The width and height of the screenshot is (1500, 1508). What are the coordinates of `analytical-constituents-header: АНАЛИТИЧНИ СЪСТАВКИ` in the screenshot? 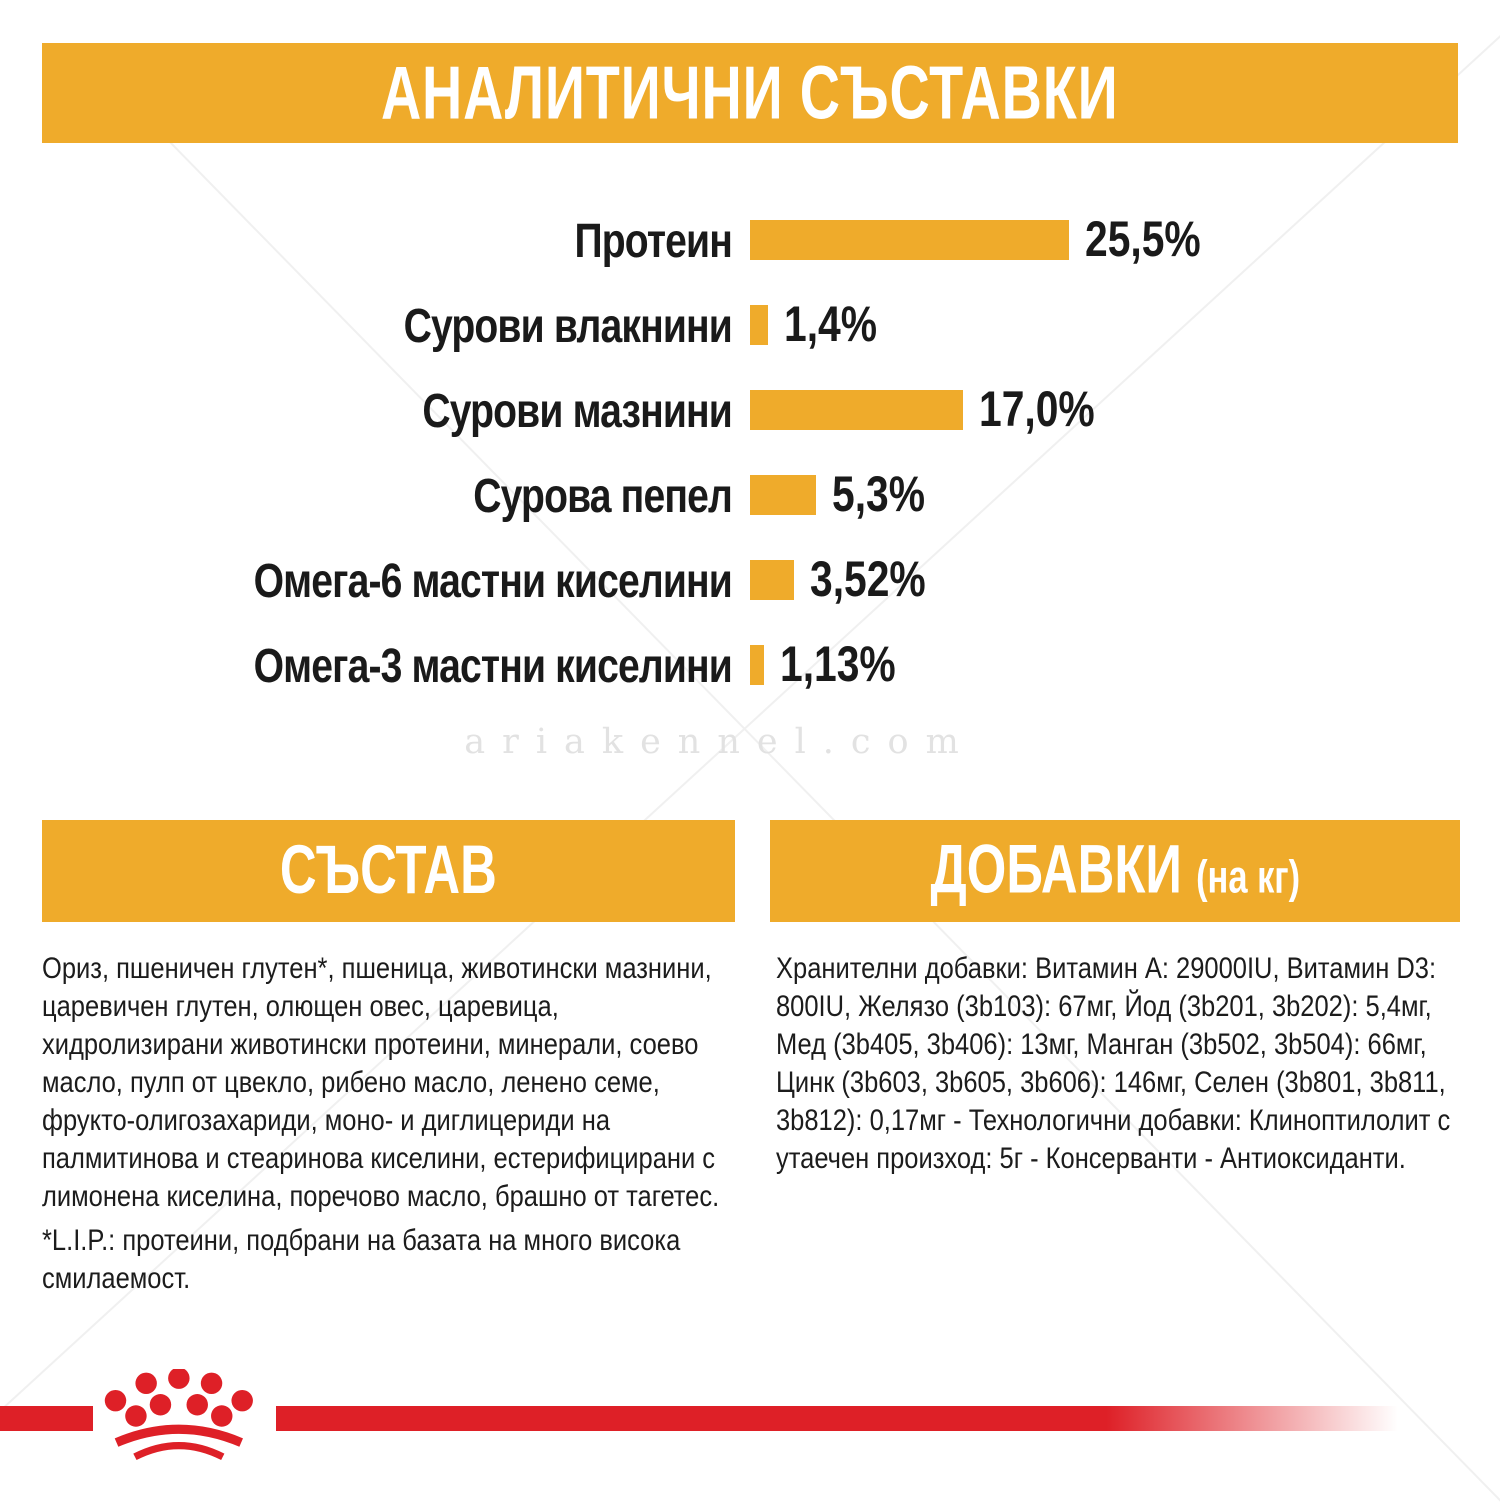 It's located at (750, 93).